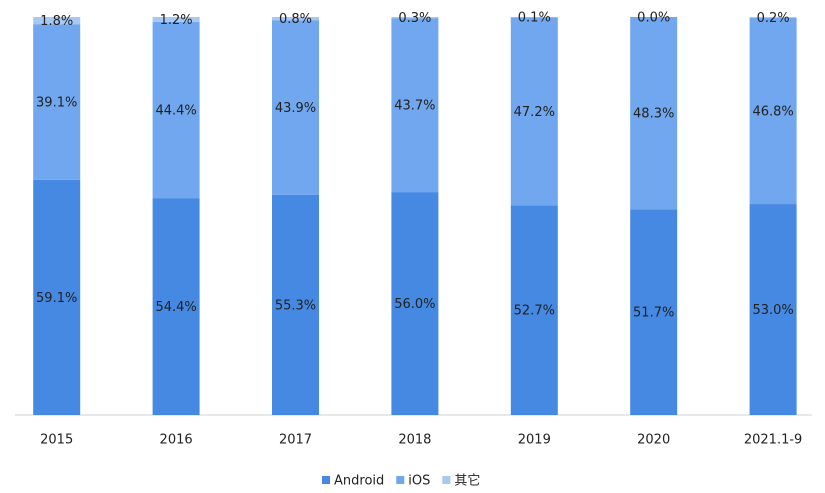  I want to click on data-label: 0.2%, so click(773, 18).